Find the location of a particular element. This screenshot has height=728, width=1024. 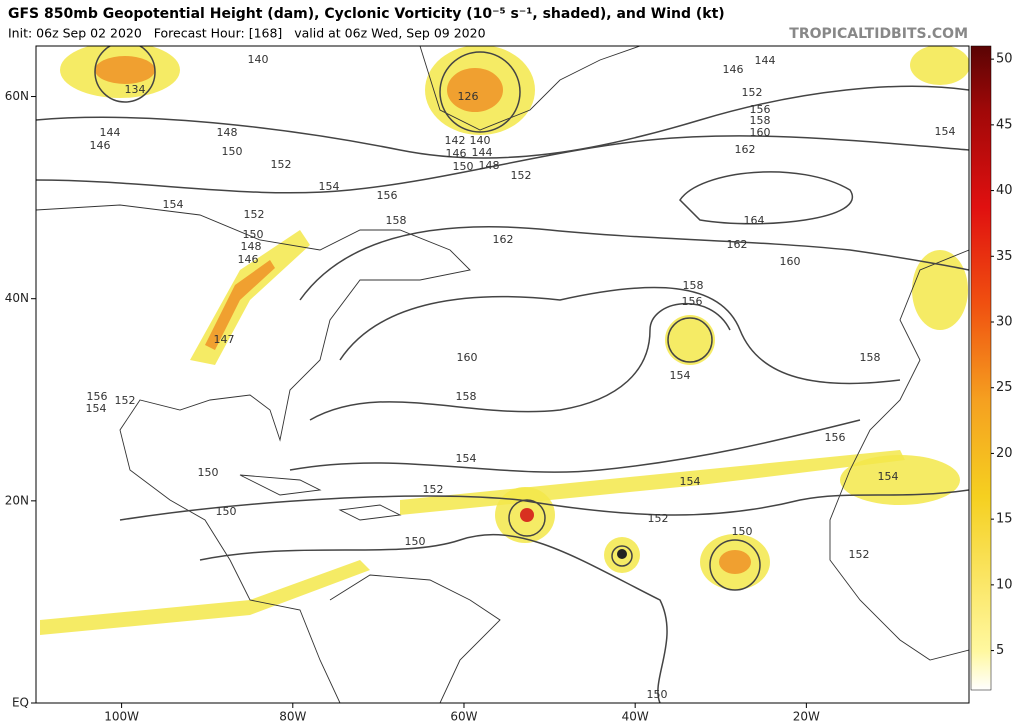

lat-label: 20N is located at coordinates (17, 500).